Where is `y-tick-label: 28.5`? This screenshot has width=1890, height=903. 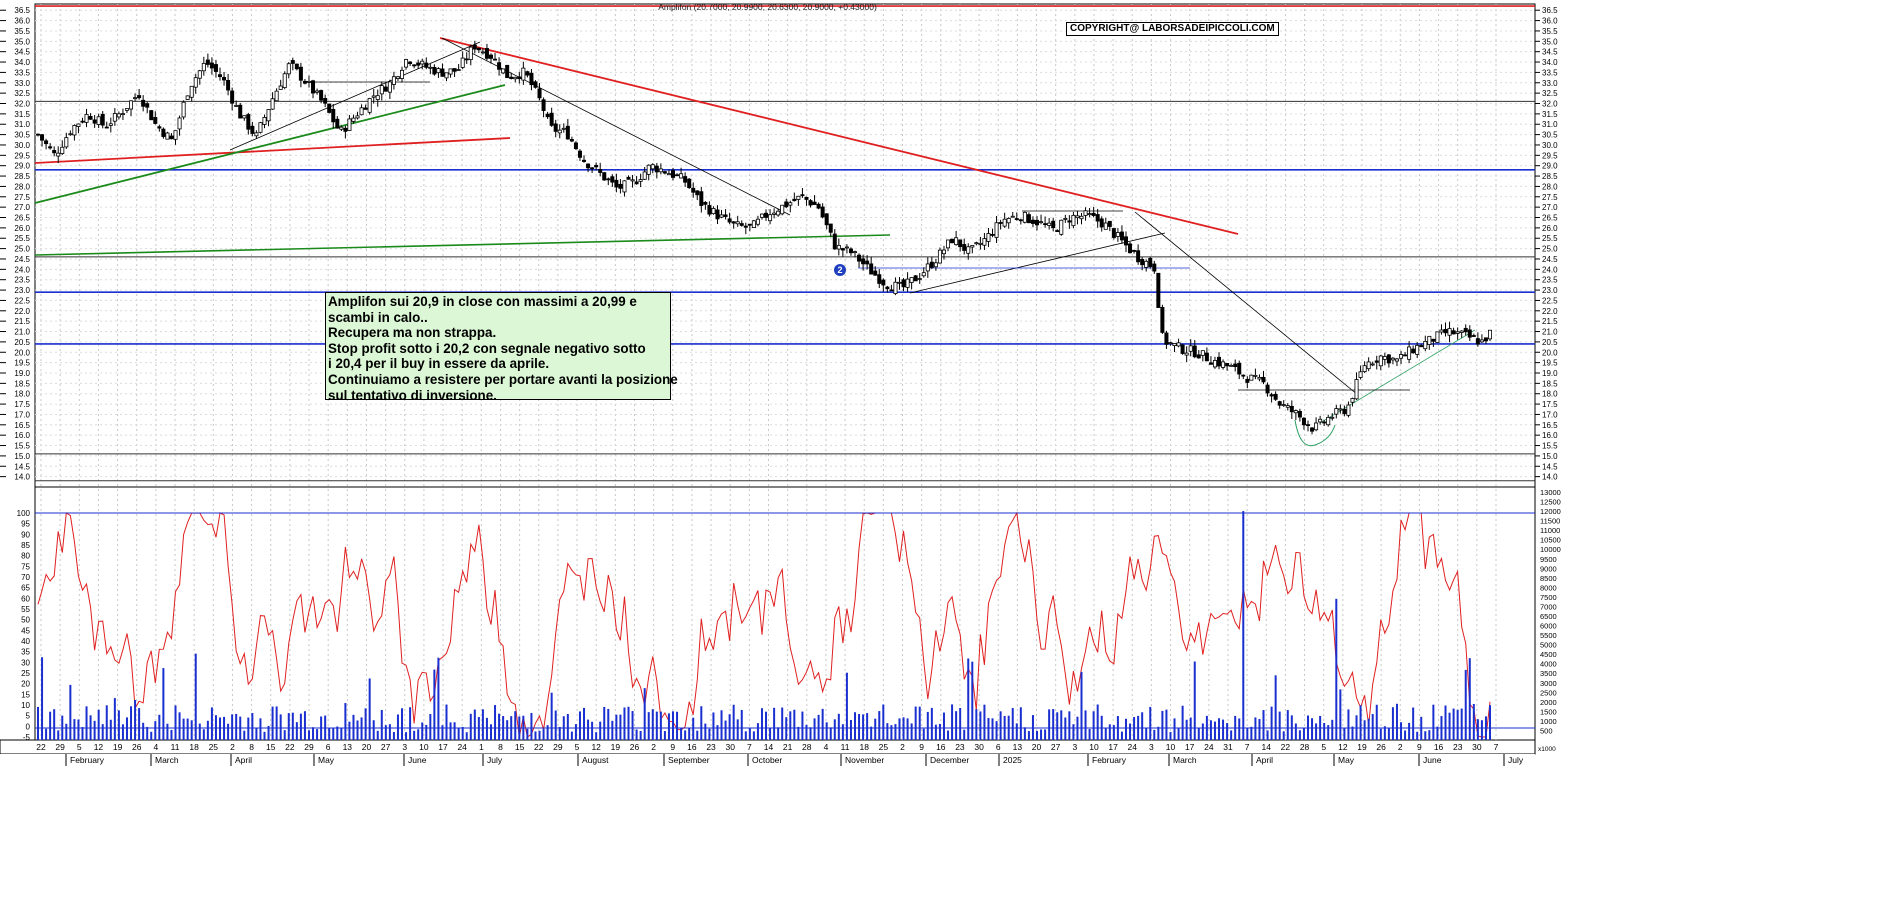 y-tick-label: 28.5 is located at coordinates (22, 176).